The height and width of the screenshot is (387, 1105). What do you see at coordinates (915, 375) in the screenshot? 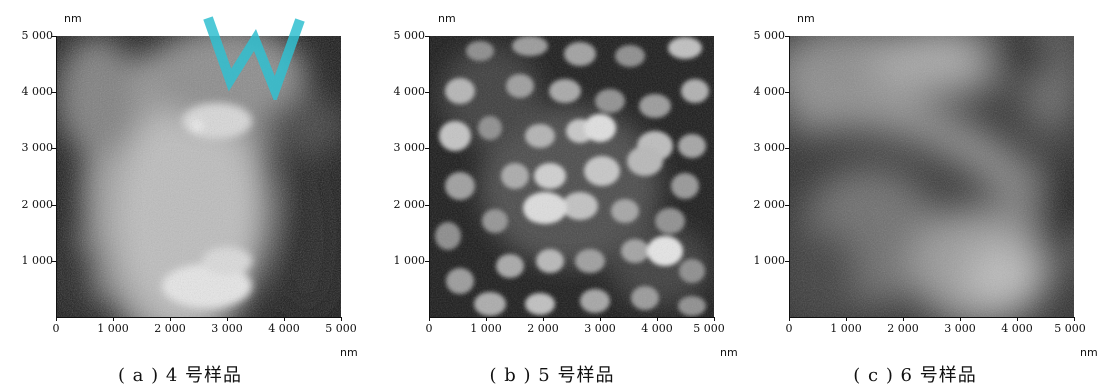
I see `caption-c: ( c ) 6 号样品` at bounding box center [915, 375].